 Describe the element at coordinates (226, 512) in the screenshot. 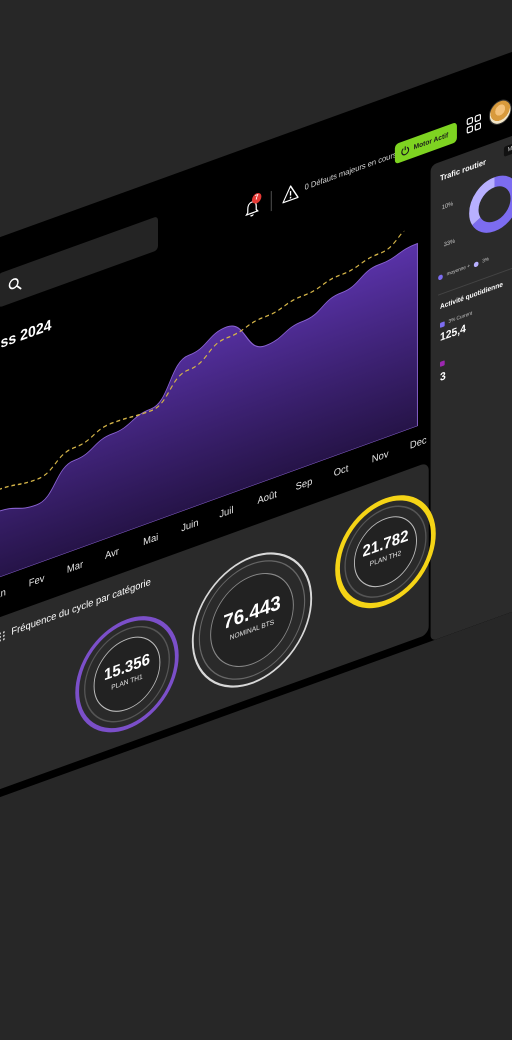

I see `month-label: Juil` at that location.